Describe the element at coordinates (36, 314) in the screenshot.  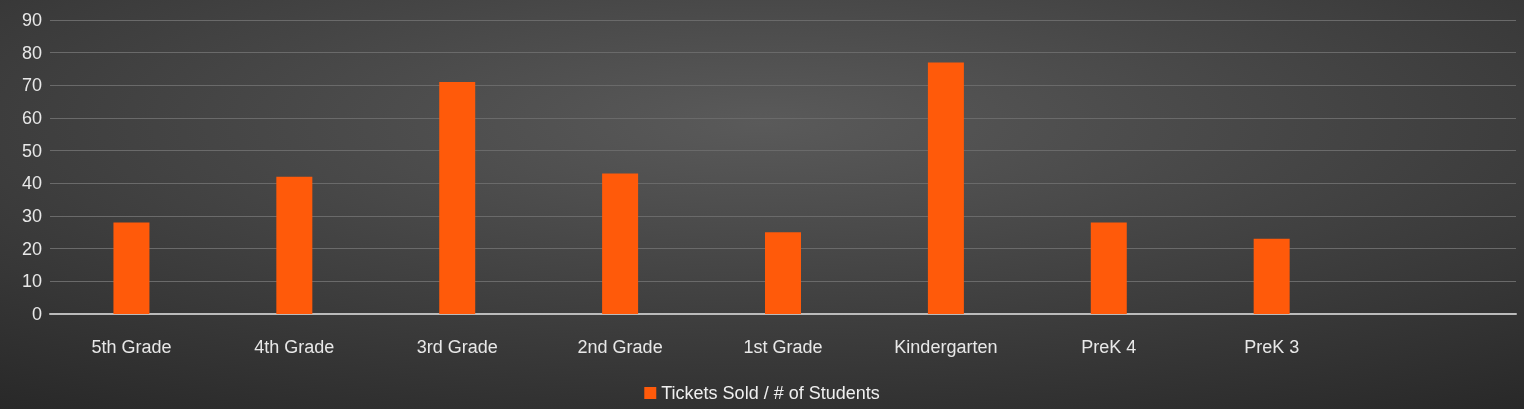
I see `y-tick-label: 0` at that location.